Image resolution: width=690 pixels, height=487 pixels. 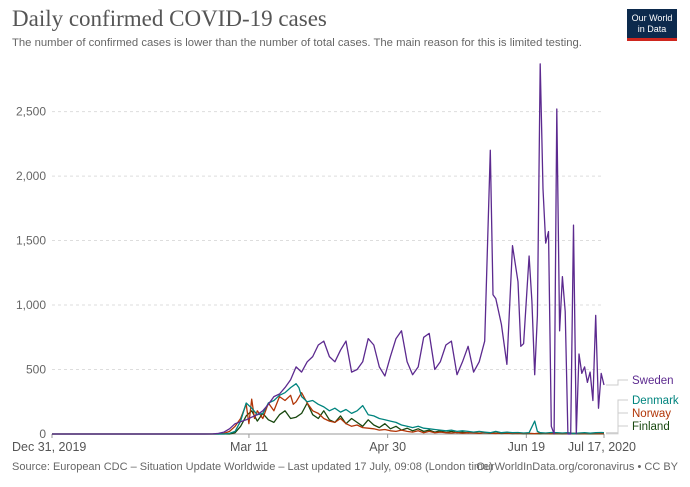 I want to click on logo-line-2: in Data, so click(x=652, y=29).